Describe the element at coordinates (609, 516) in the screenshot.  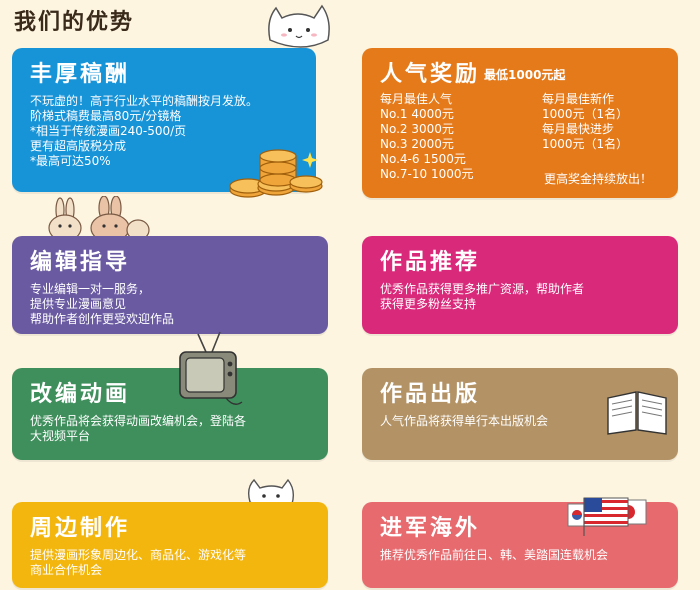
I see `flags-icon` at that location.